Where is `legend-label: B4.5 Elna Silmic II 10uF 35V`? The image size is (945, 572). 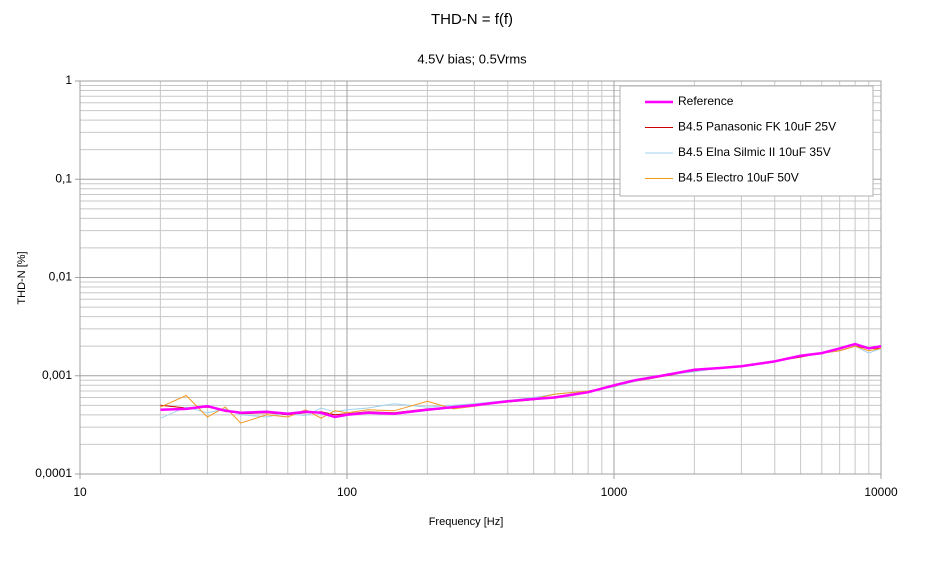
legend-label: B4.5 Elna Silmic II 10uF 35V is located at coordinates (754, 152).